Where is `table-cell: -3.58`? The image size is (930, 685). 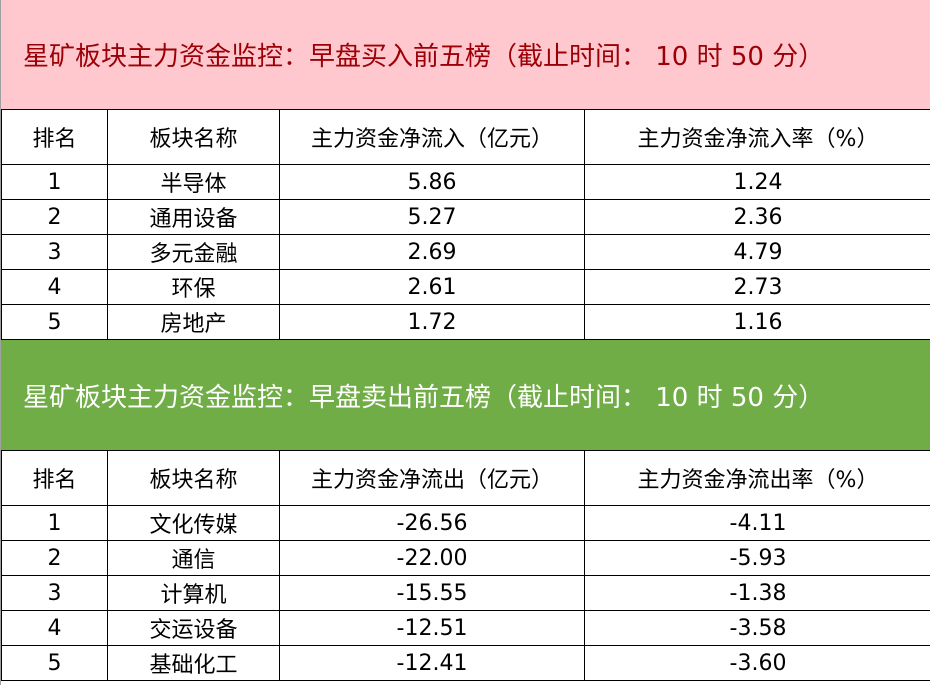
table-cell: -3.58 is located at coordinates (757, 628).